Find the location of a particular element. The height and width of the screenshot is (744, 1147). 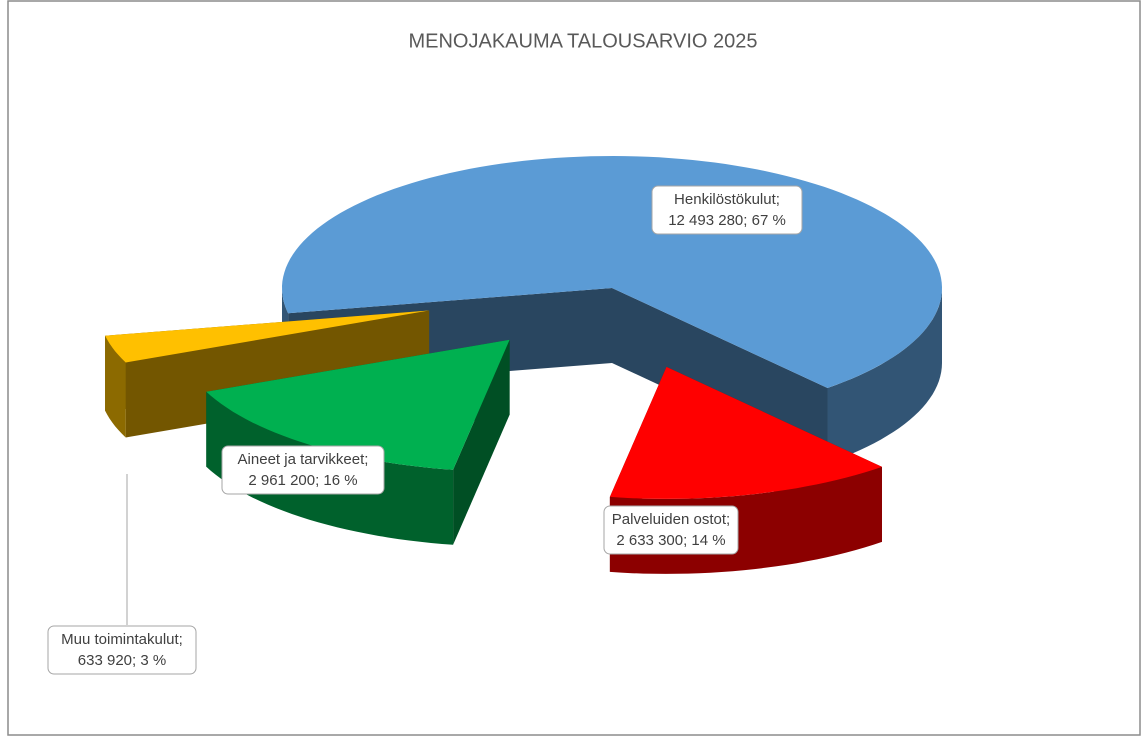

data-label-name: Henkilöstökulut; is located at coordinates (727, 199).